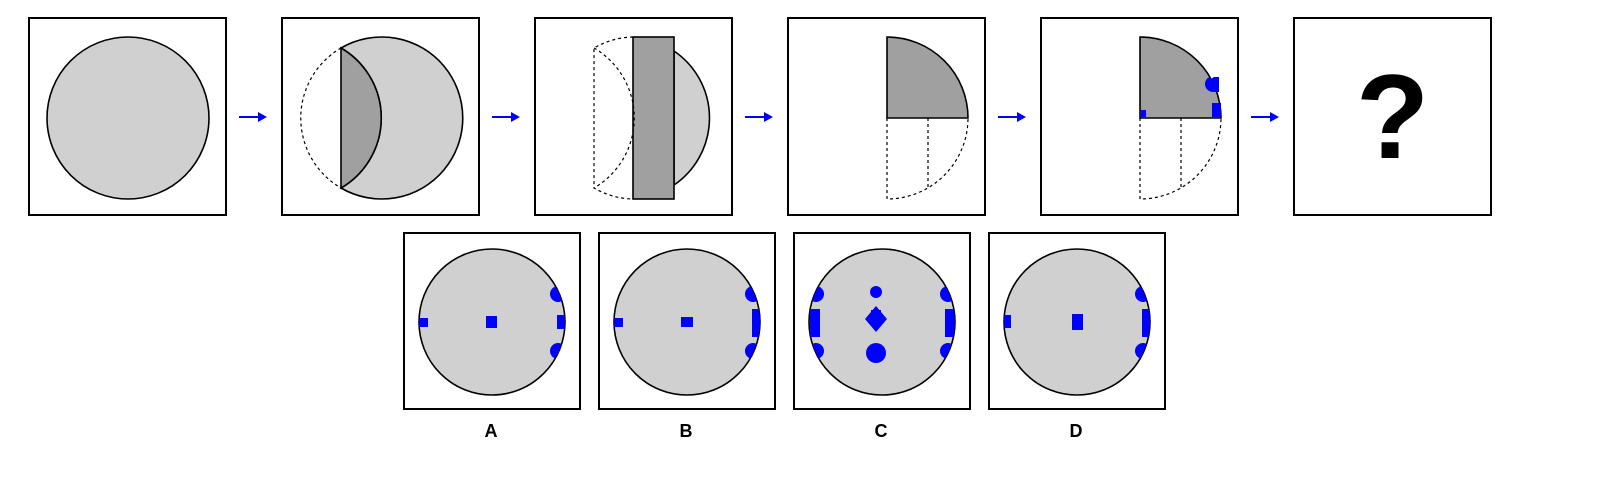 This screenshot has height=490, width=1610. What do you see at coordinates (1180, 118) in the screenshot?
I see `punched-quarter-paper` at bounding box center [1180, 118].